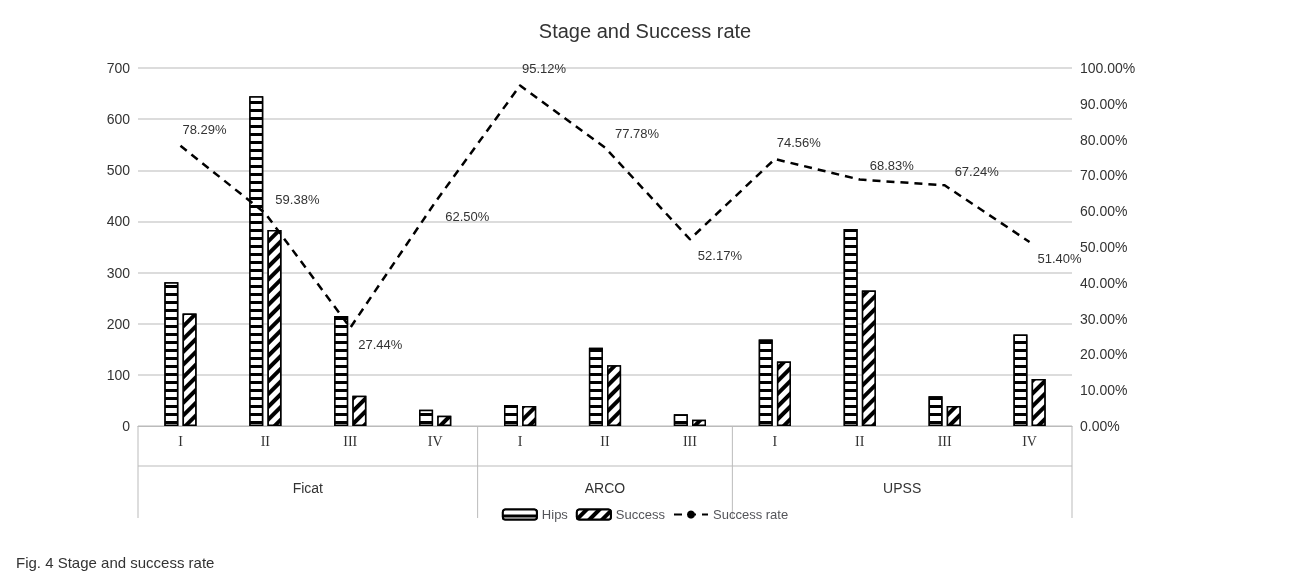 This screenshot has height=586, width=1290. Describe the element at coordinates (605, 488) in the screenshot. I see `text: ARCO` at that location.